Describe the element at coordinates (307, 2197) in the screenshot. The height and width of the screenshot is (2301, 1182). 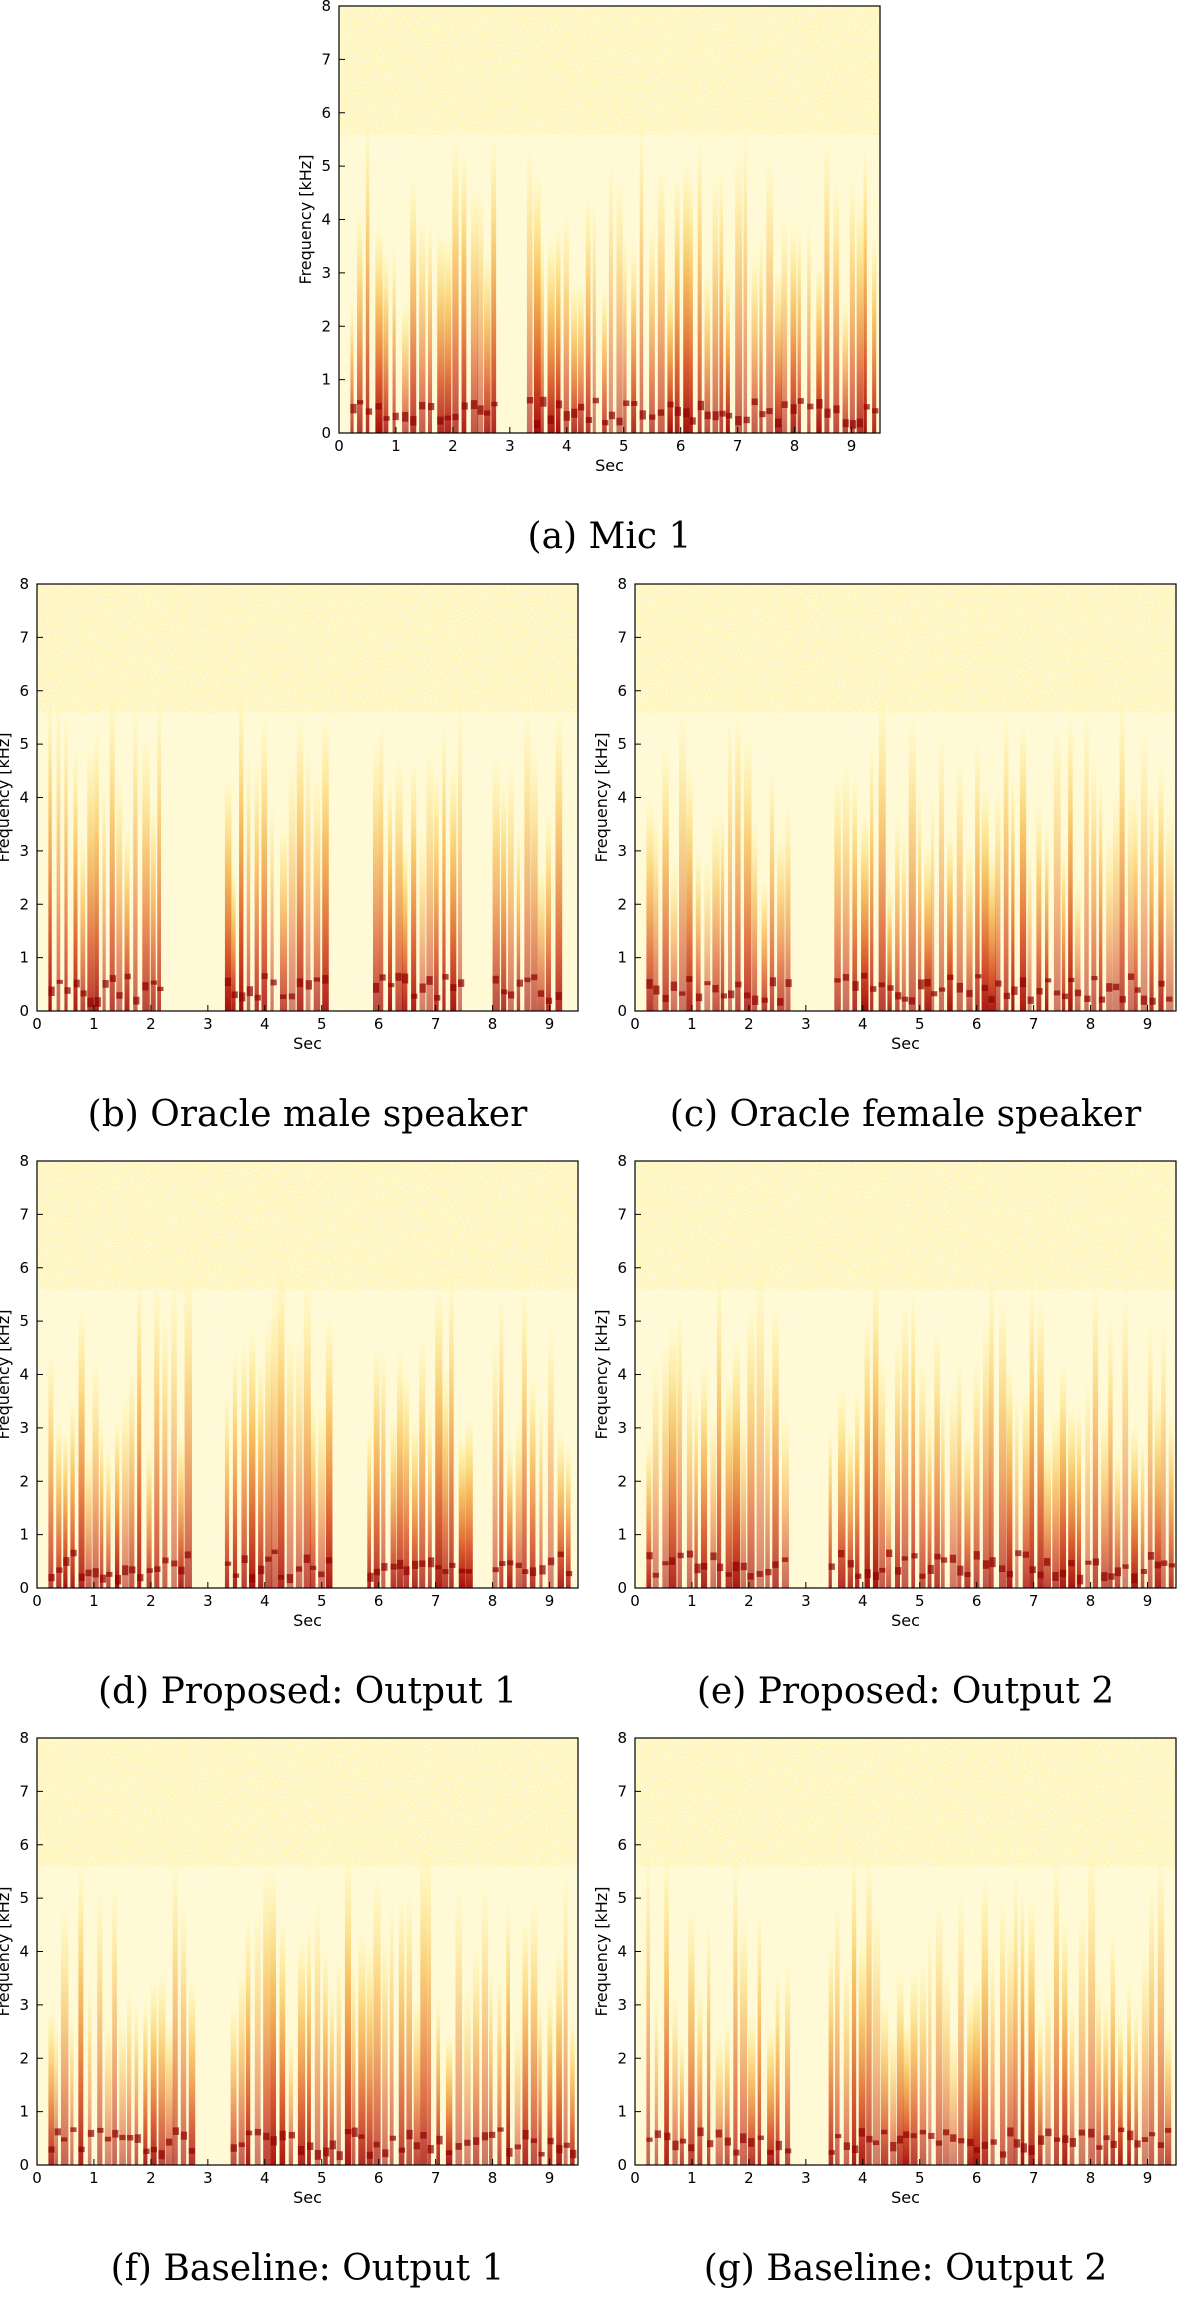
I see `x-axis-label: Sec` at that location.